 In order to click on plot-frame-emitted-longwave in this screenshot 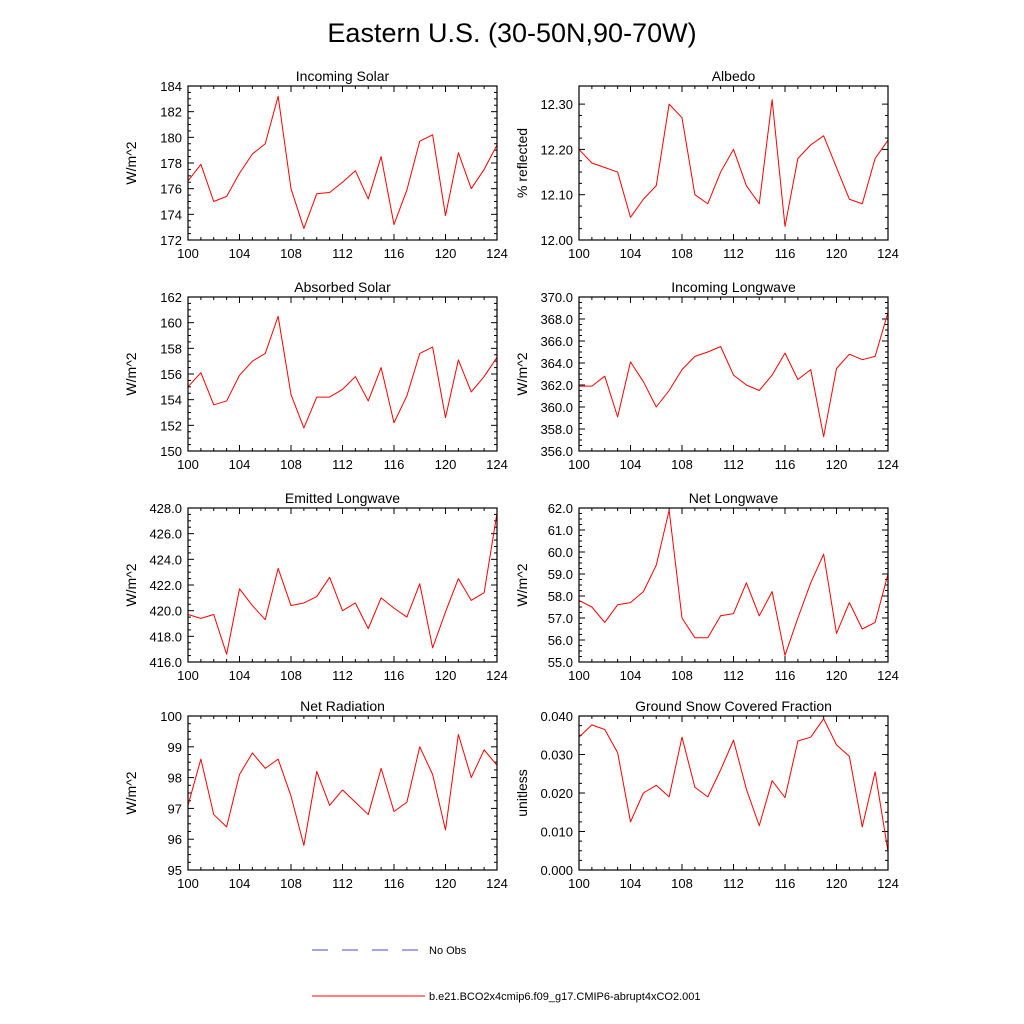, I will do `click(342, 585)`.